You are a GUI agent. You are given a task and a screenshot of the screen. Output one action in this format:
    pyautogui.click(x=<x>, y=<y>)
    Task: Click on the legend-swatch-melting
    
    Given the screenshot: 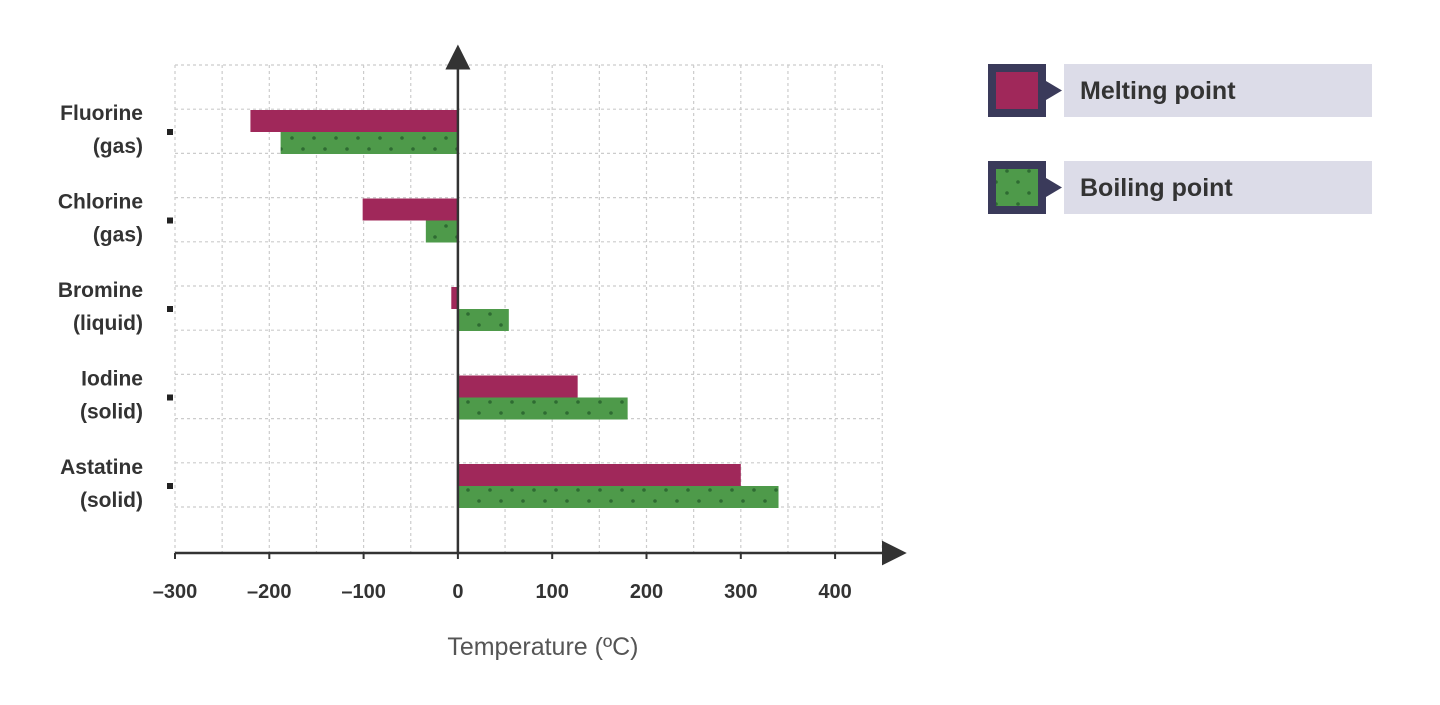 What is the action you would take?
    pyautogui.click(x=1017, y=90)
    